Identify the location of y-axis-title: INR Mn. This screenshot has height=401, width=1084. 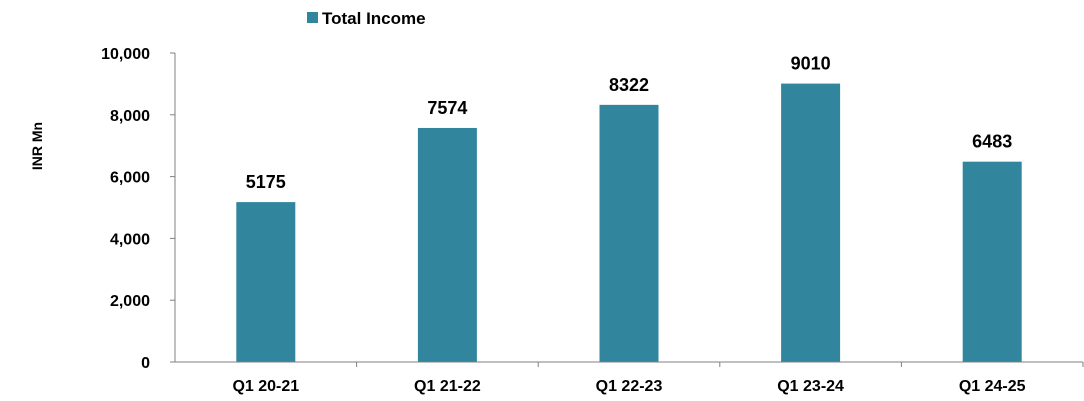
(37, 146).